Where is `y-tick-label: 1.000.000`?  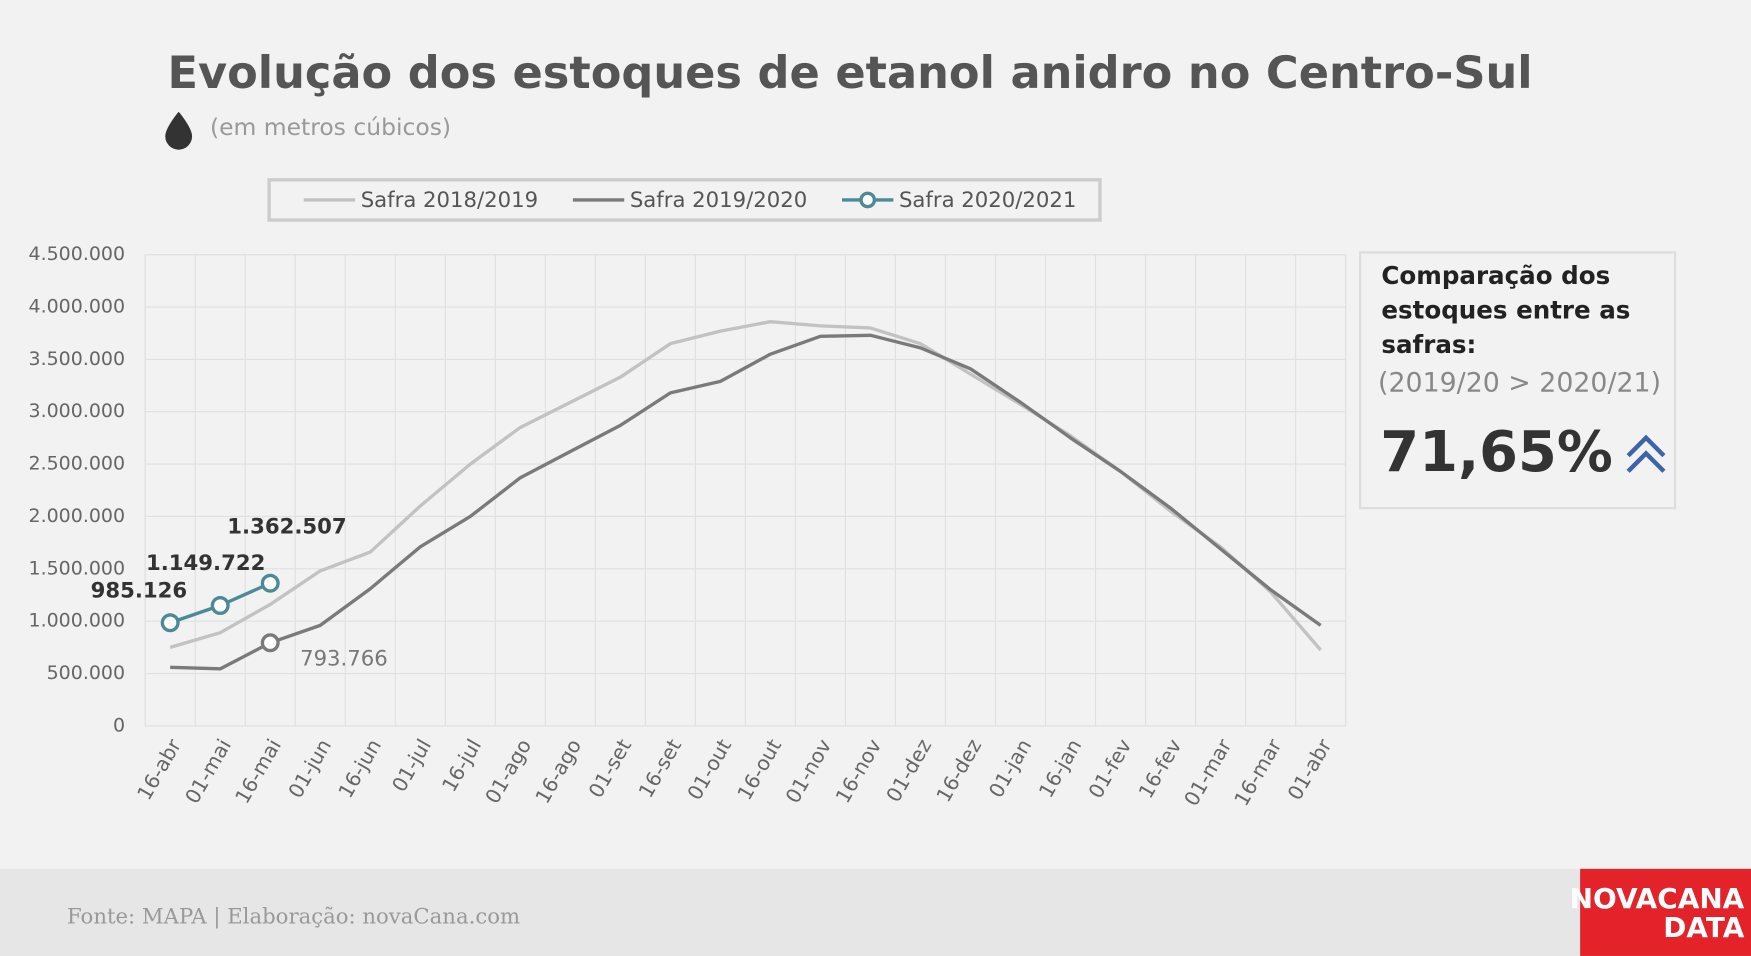
y-tick-label: 1.000.000 is located at coordinates (77, 621).